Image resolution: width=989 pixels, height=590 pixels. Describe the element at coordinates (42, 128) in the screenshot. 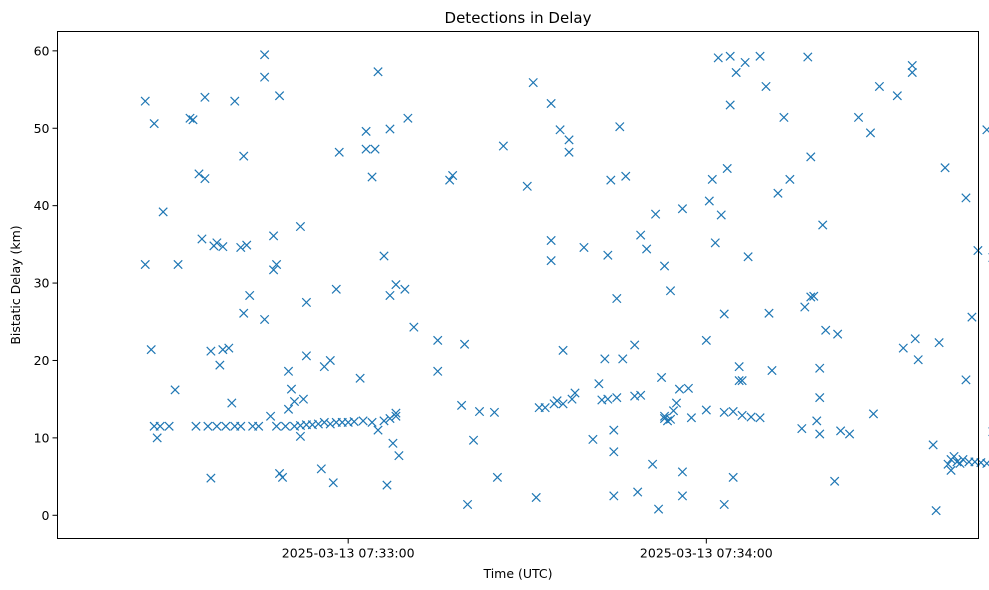

I see `y-tick-label: 50` at that location.